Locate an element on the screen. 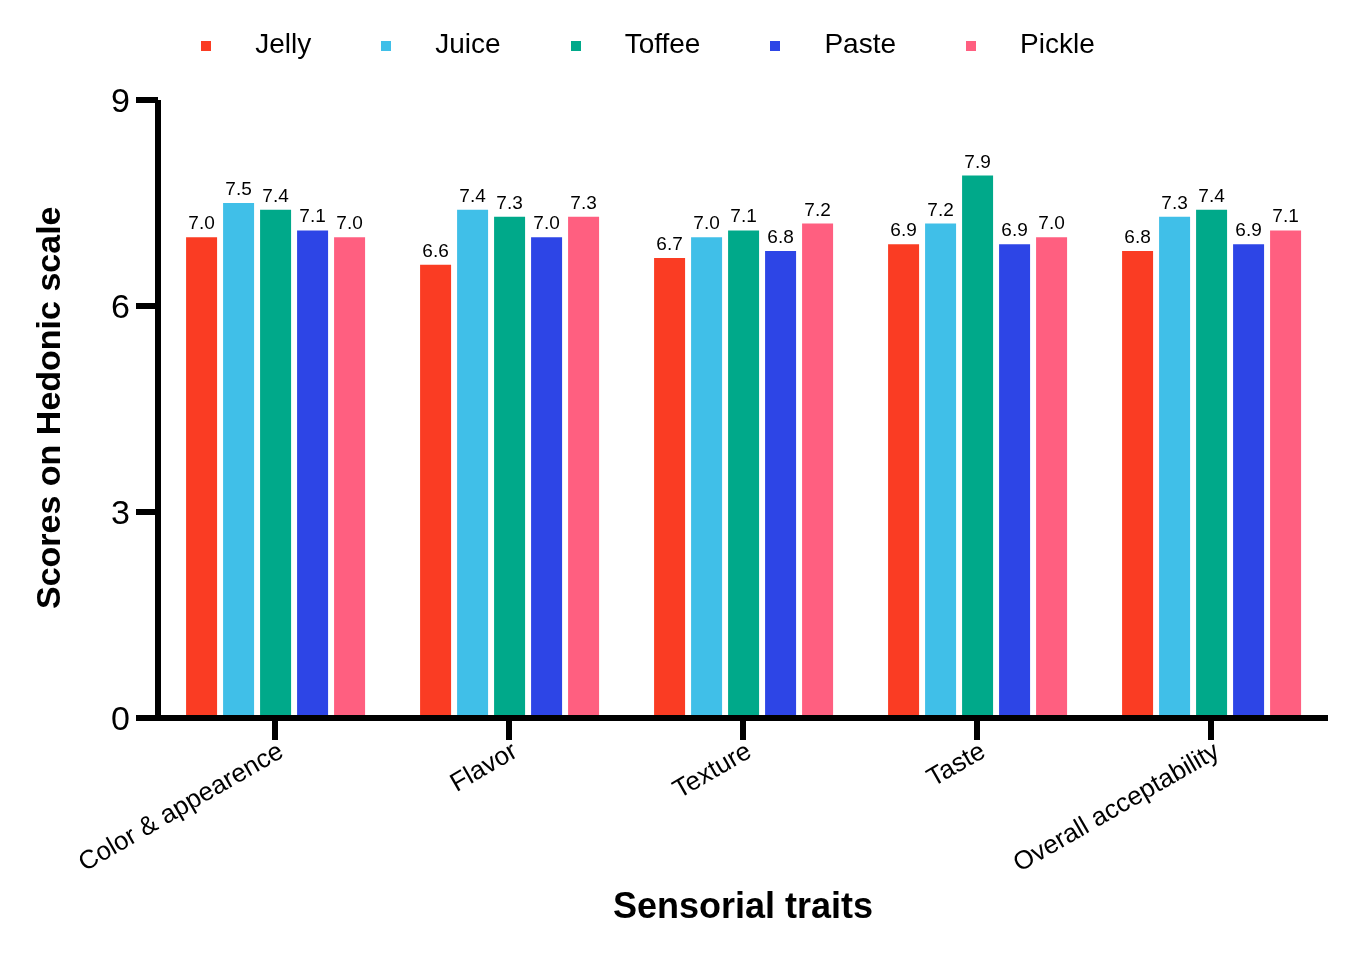  data-label: 6.6 is located at coordinates (435, 250).